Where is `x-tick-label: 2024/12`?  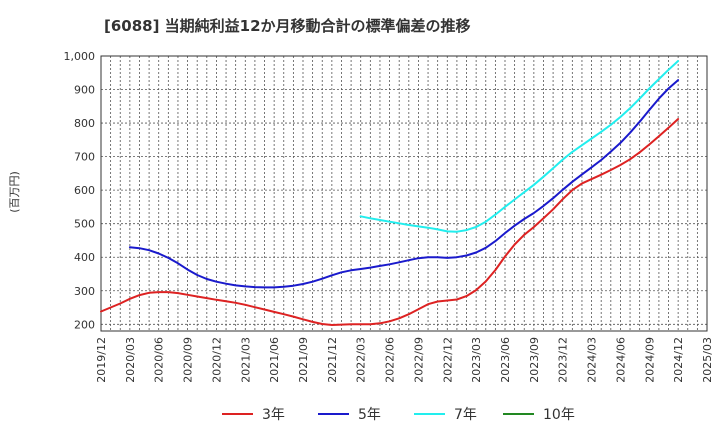 x-tick-label: 2024/12 is located at coordinates (678, 360).